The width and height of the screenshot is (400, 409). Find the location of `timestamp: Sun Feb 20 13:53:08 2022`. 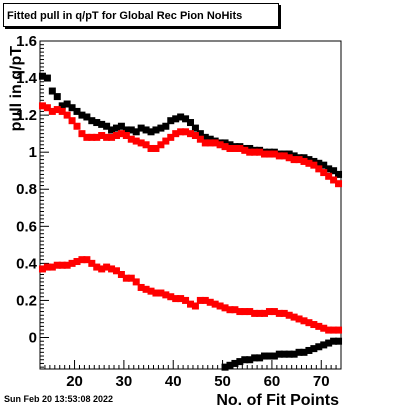

timestamp: Sun Feb 20 13:53:08 2022 is located at coordinates (59, 399).